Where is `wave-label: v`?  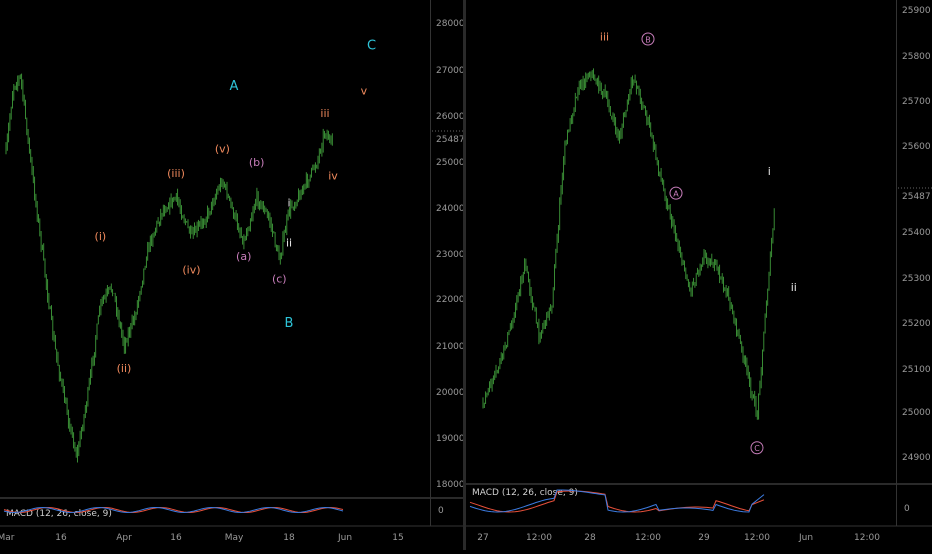
wave-label: v is located at coordinates (364, 90).